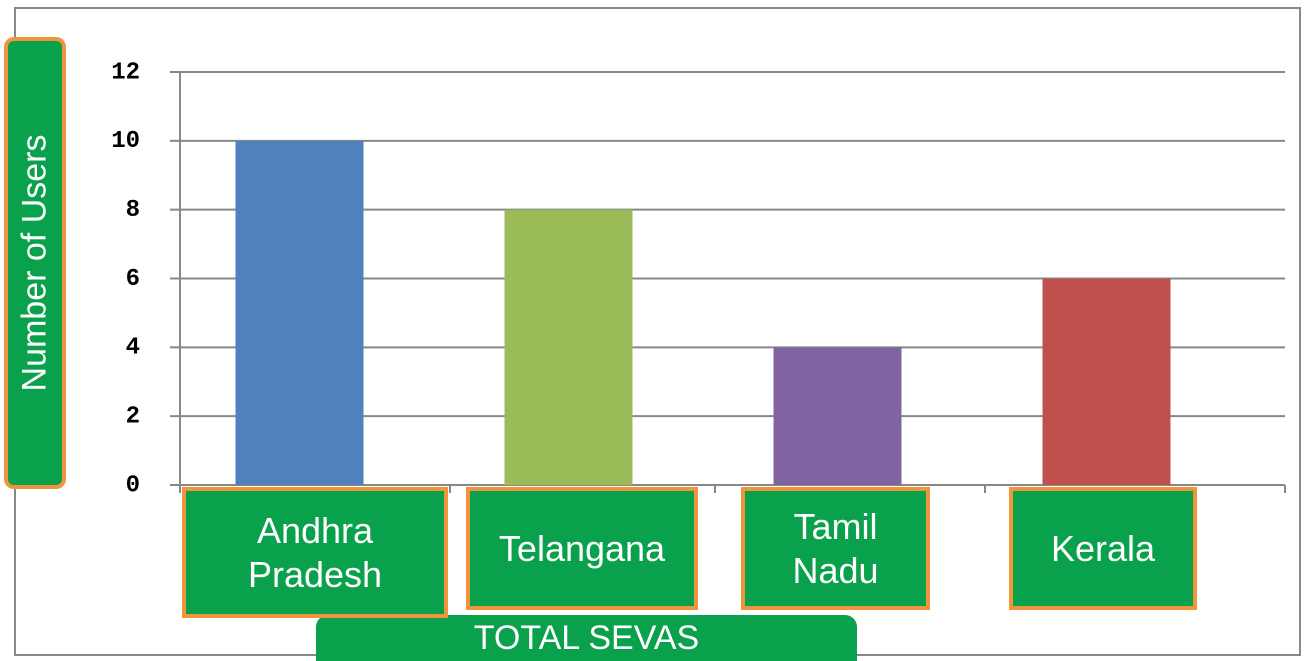 The height and width of the screenshot is (661, 1314). What do you see at coordinates (125, 141) in the screenshot?
I see `y-tick-label: 10` at bounding box center [125, 141].